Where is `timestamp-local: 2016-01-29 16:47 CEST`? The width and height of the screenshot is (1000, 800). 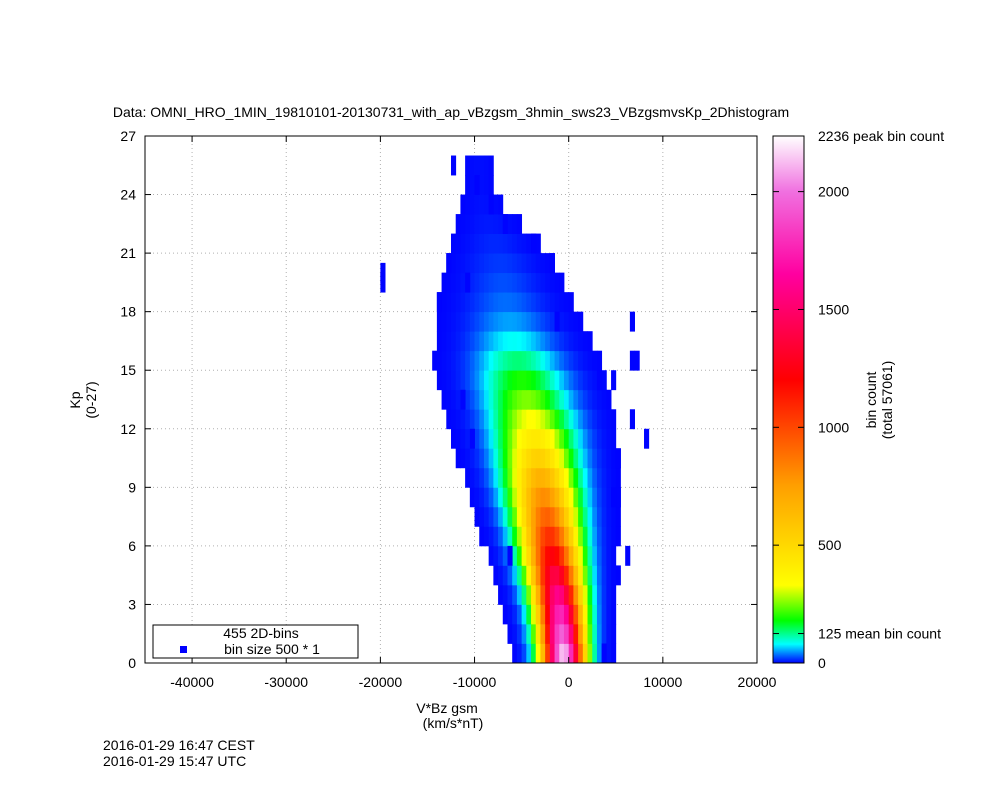 timestamp-local: 2016-01-29 16:47 CEST is located at coordinates (179, 745).